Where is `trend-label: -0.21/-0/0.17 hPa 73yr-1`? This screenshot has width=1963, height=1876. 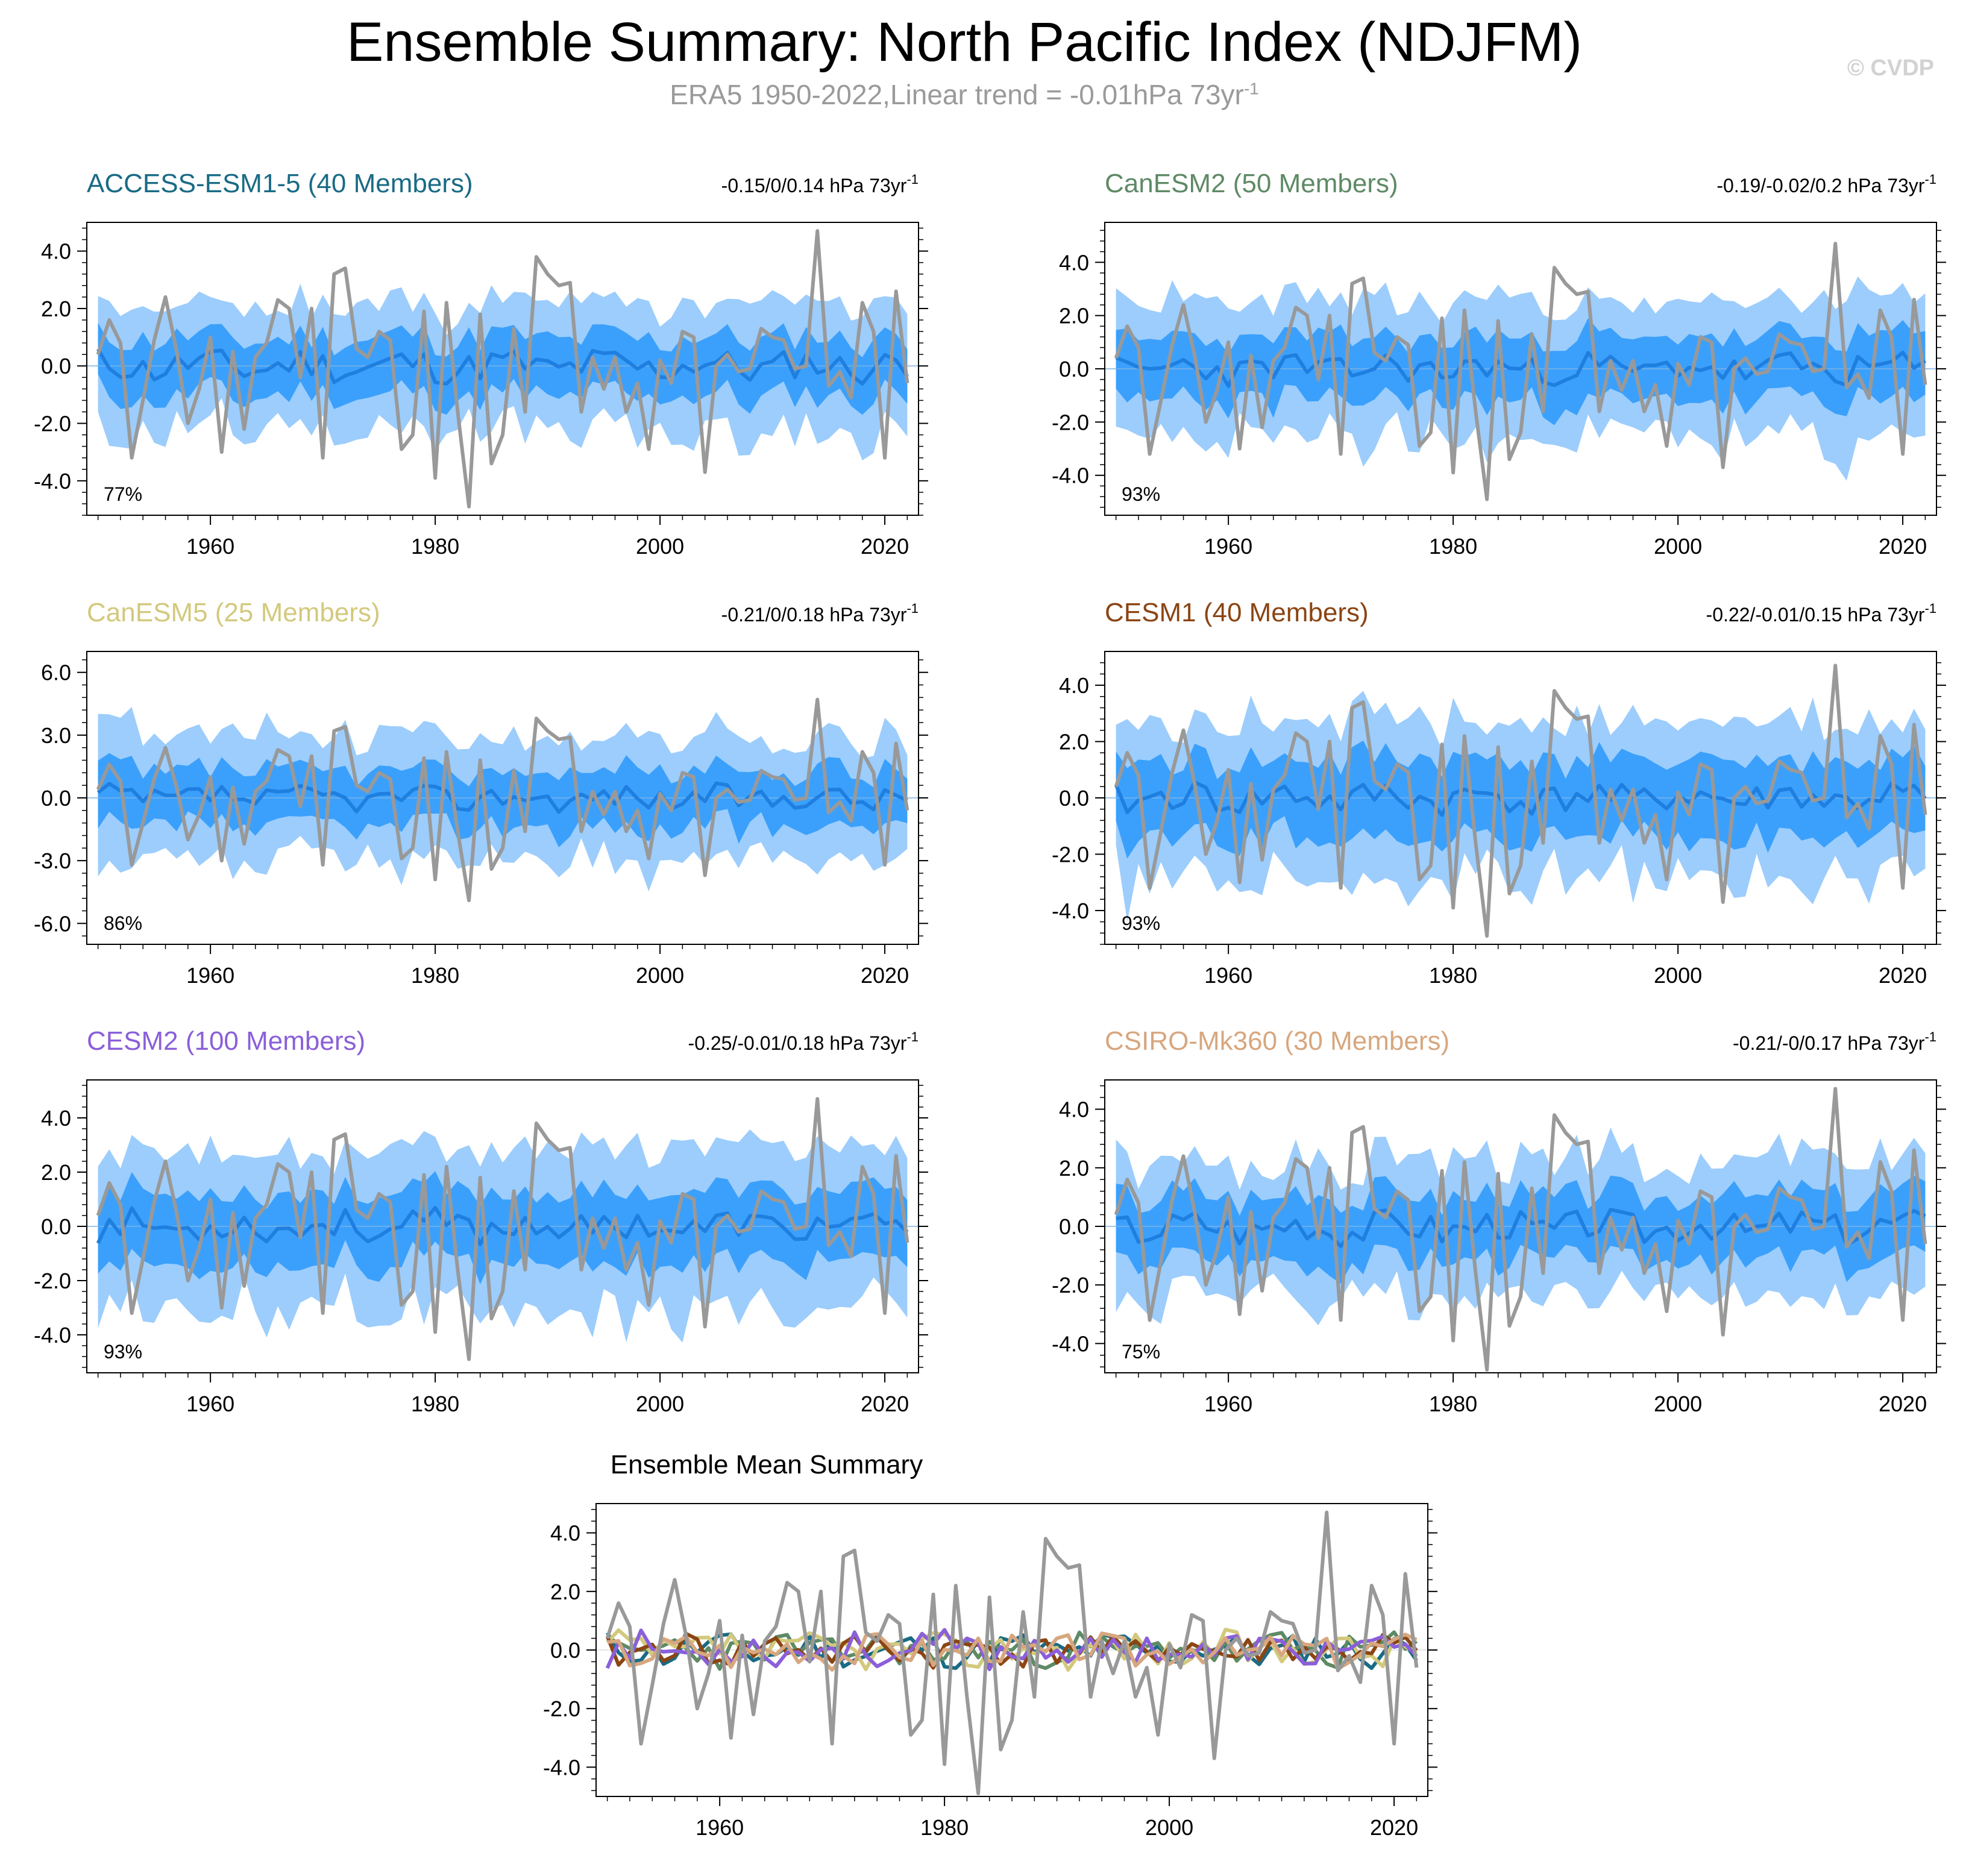 trend-label: -0.21/-0/0.17 hPa 73yr-1 is located at coordinates (1834, 1041).